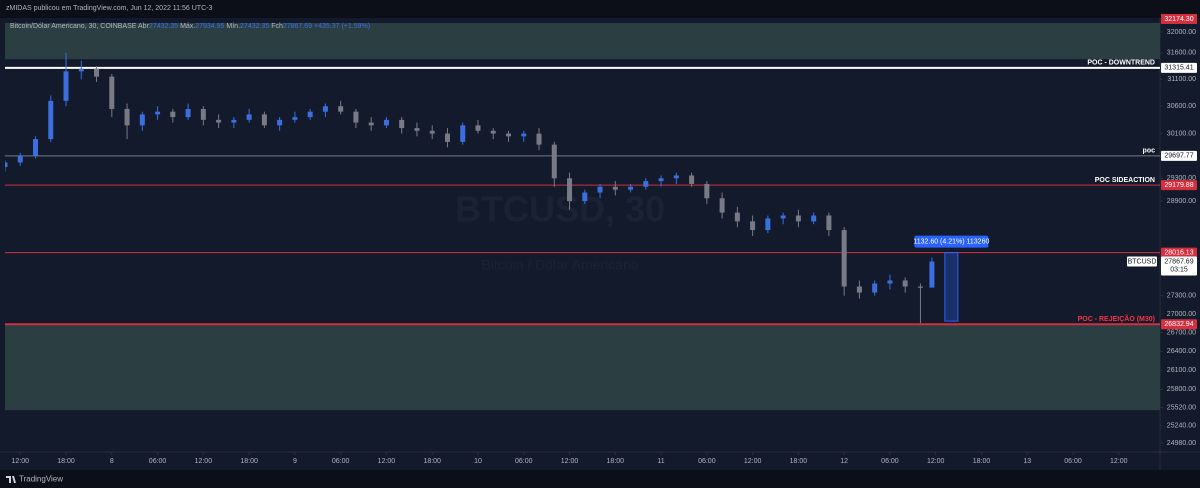 Image resolution: width=1200 pixels, height=488 pixels. What do you see at coordinates (478, 461) in the screenshot?
I see `x-tick-label: 10` at bounding box center [478, 461].